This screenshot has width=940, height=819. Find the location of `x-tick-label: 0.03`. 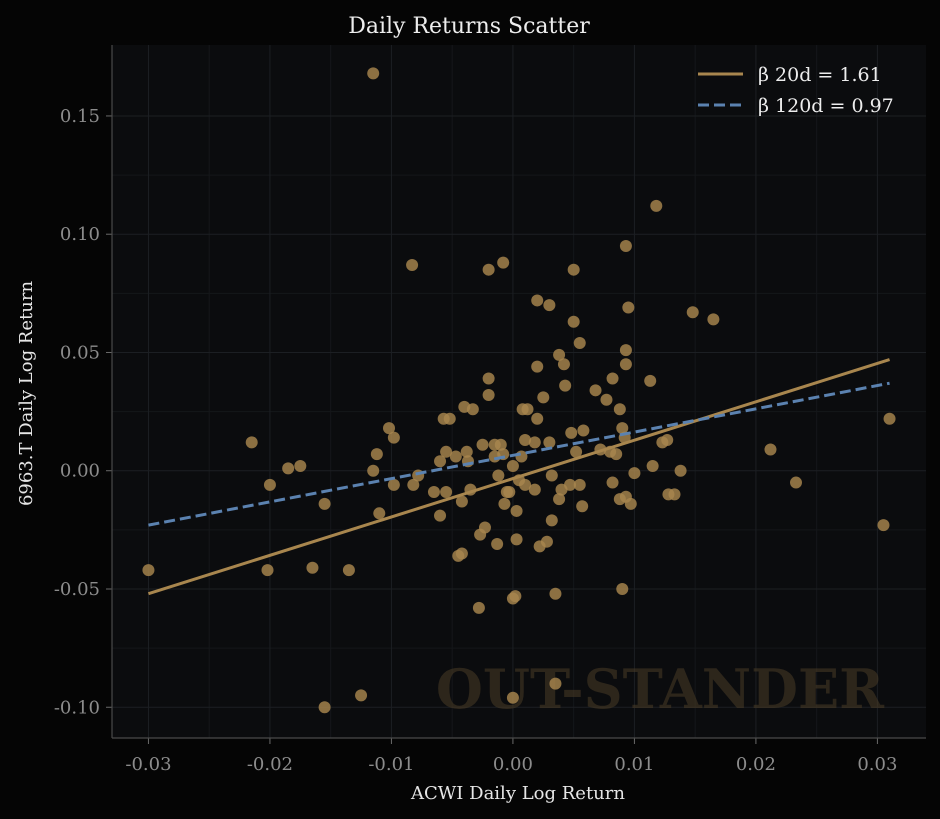

x-tick-label: 0.03 is located at coordinates (877, 764).